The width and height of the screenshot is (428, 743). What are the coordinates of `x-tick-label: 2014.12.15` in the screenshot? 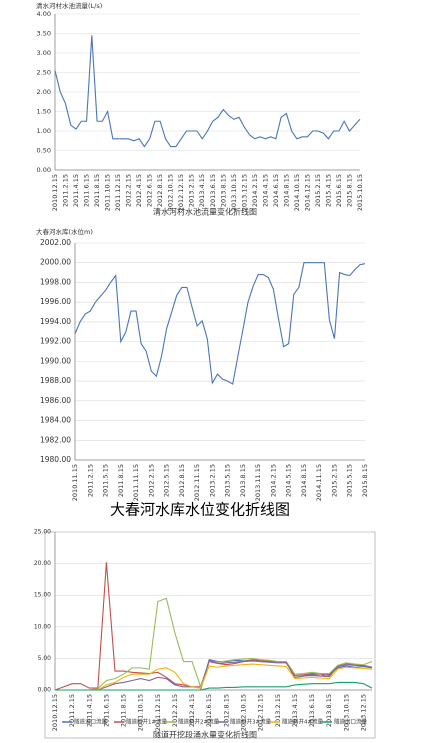 It's located at (307, 192).